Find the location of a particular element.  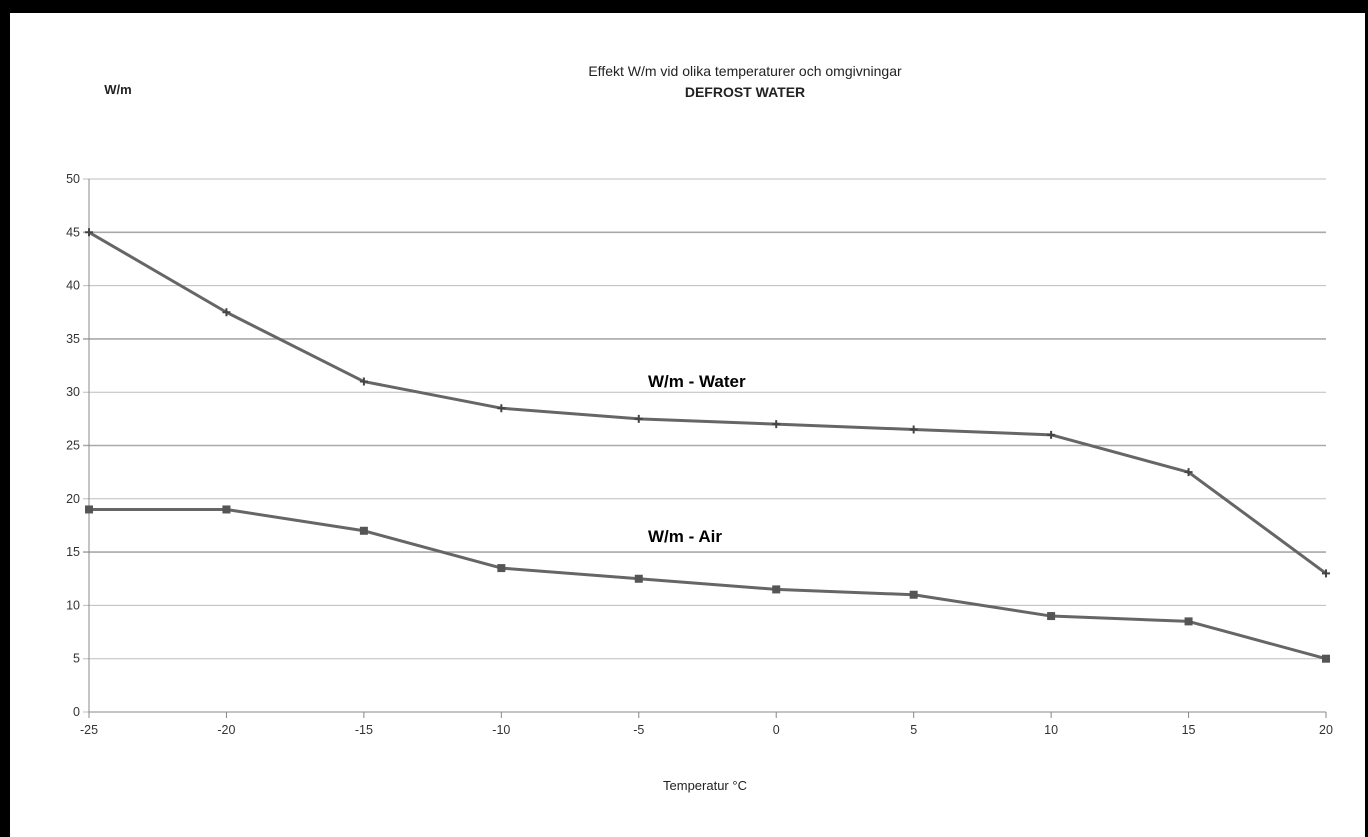

y-tick-label: 40 is located at coordinates (73, 286).